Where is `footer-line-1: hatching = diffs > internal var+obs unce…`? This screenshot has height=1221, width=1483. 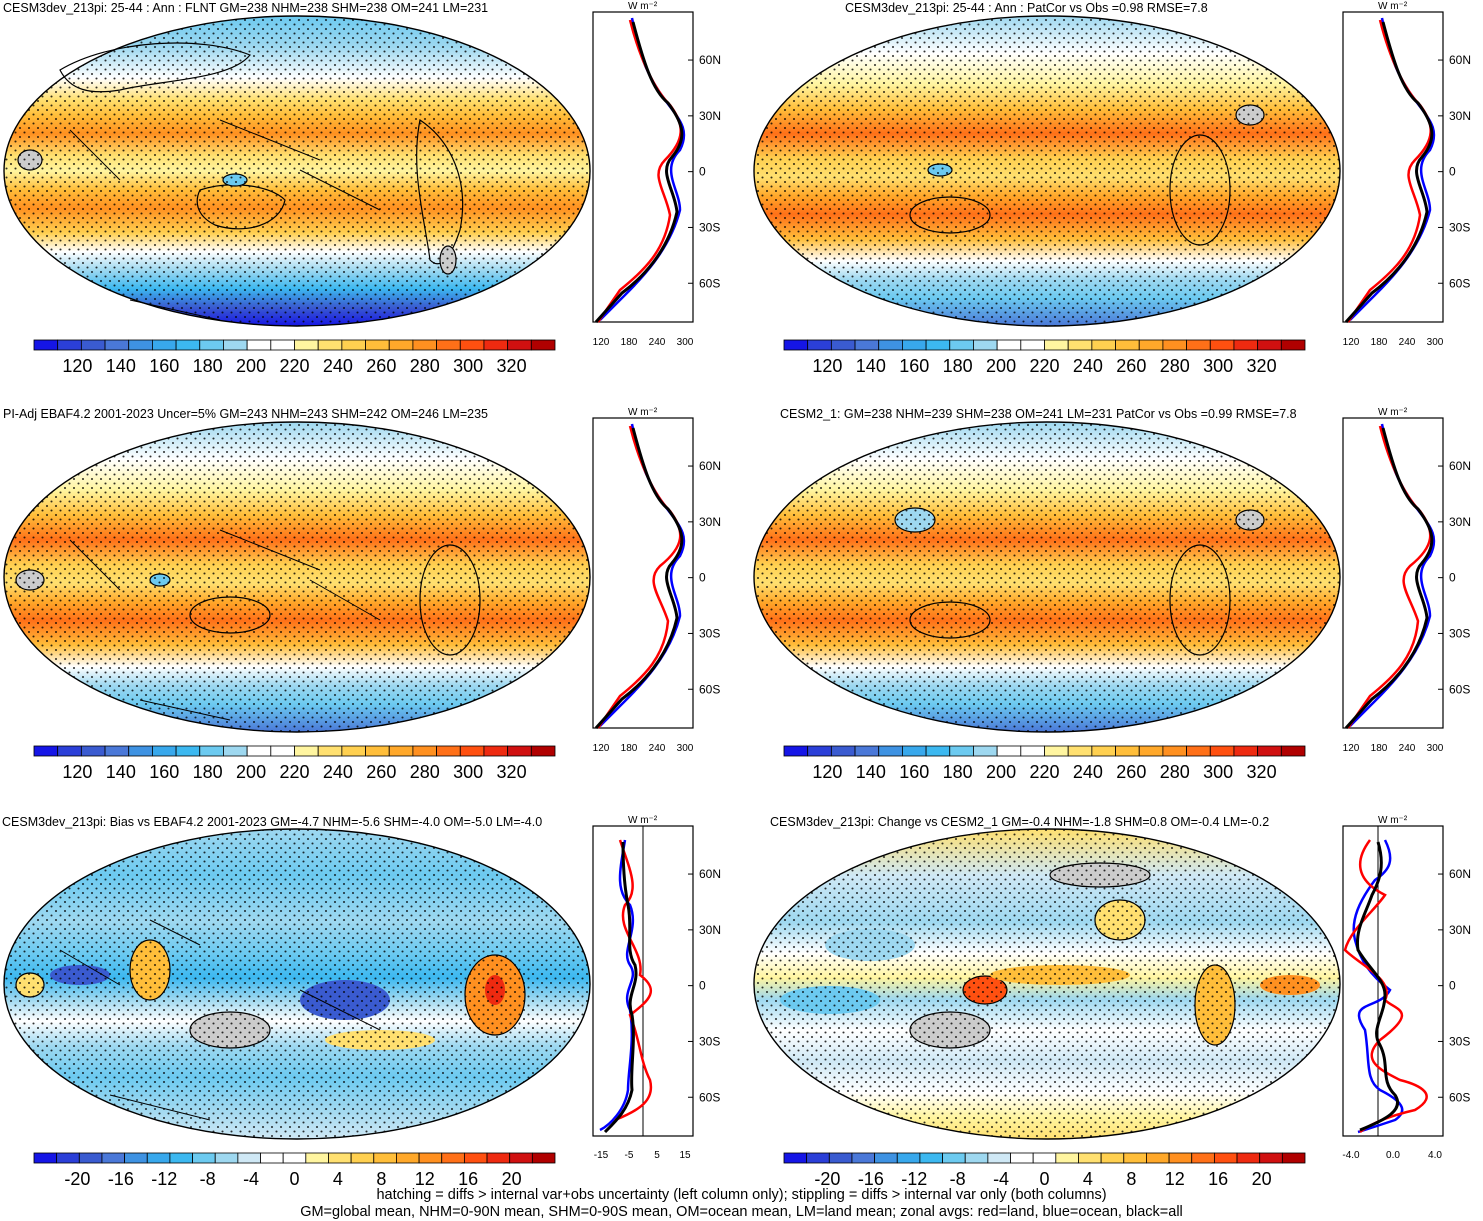 footer-line-1: hatching = diffs > internal var+obs unce… is located at coordinates (741, 1195).